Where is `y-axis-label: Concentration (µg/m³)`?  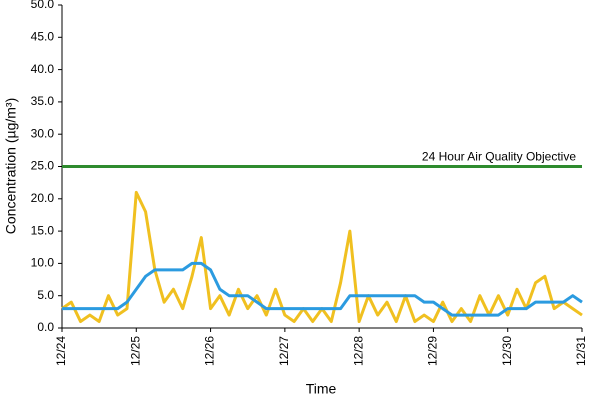 y-axis-label: Concentration (µg/m³) is located at coordinates (11, 166).